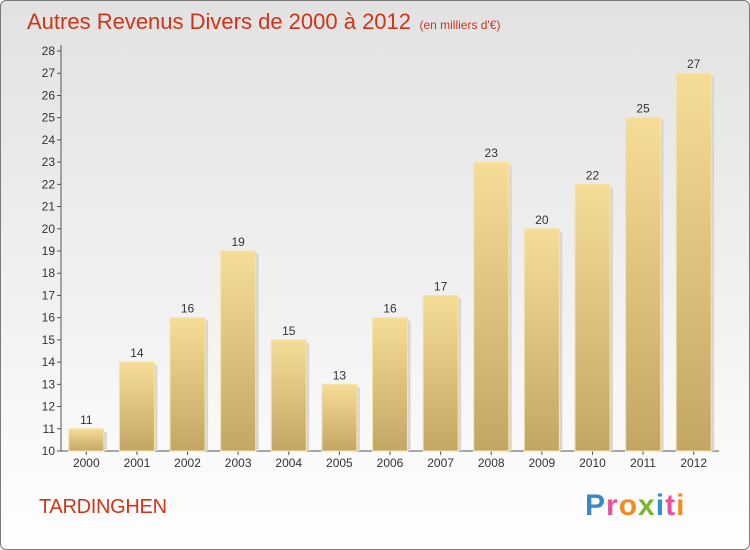 The width and height of the screenshot is (750, 550). Describe the element at coordinates (49, 362) in the screenshot. I see `y-tick-label: 14` at that location.